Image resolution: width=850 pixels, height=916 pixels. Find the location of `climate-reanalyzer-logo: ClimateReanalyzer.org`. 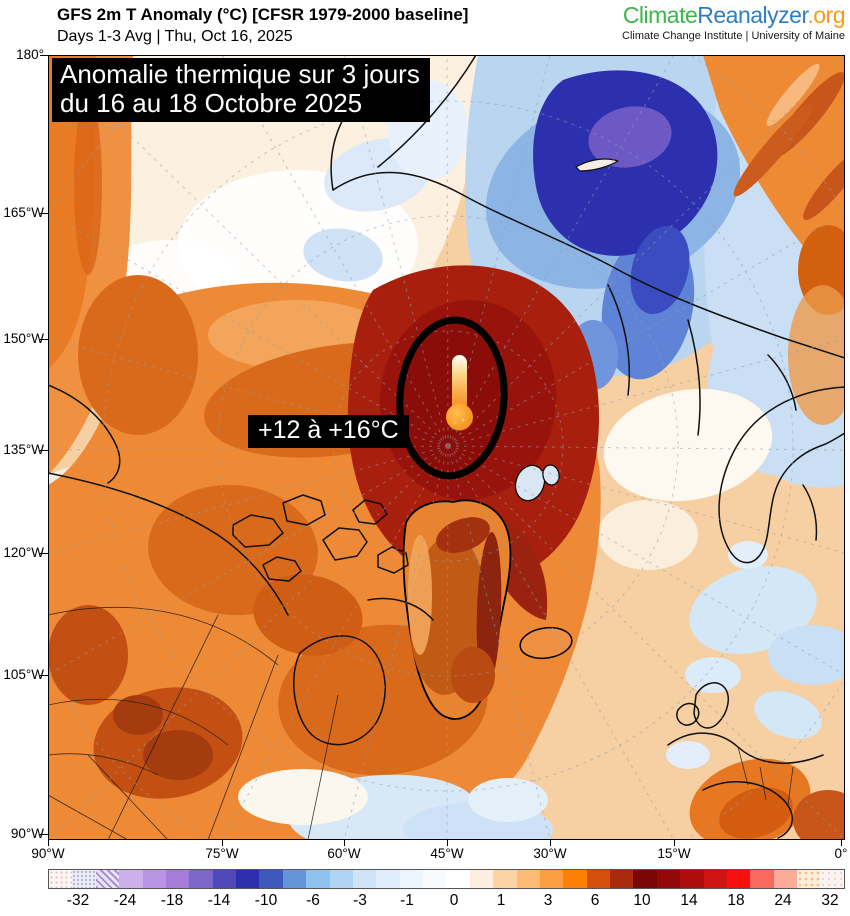

climate-reanalyzer-logo: ClimateReanalyzer.org is located at coordinates (734, 15).